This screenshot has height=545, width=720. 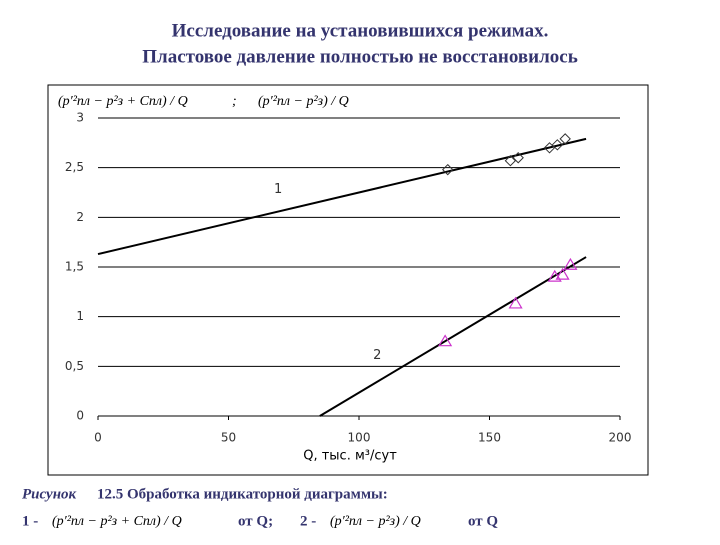 What do you see at coordinates (308, 521) in the screenshot?
I see `caption-item: 2 -` at bounding box center [308, 521].